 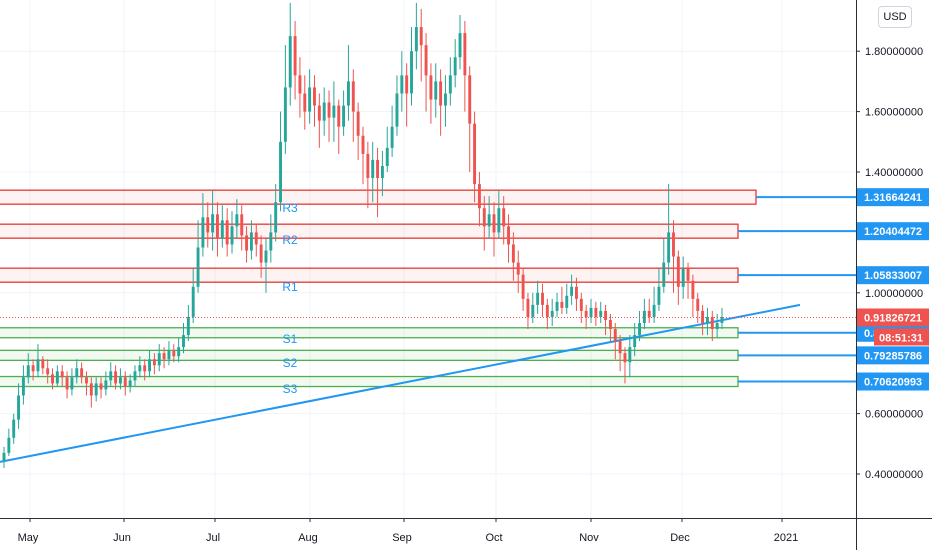 What do you see at coordinates (28, 538) in the screenshot?
I see `month-label: May` at bounding box center [28, 538].